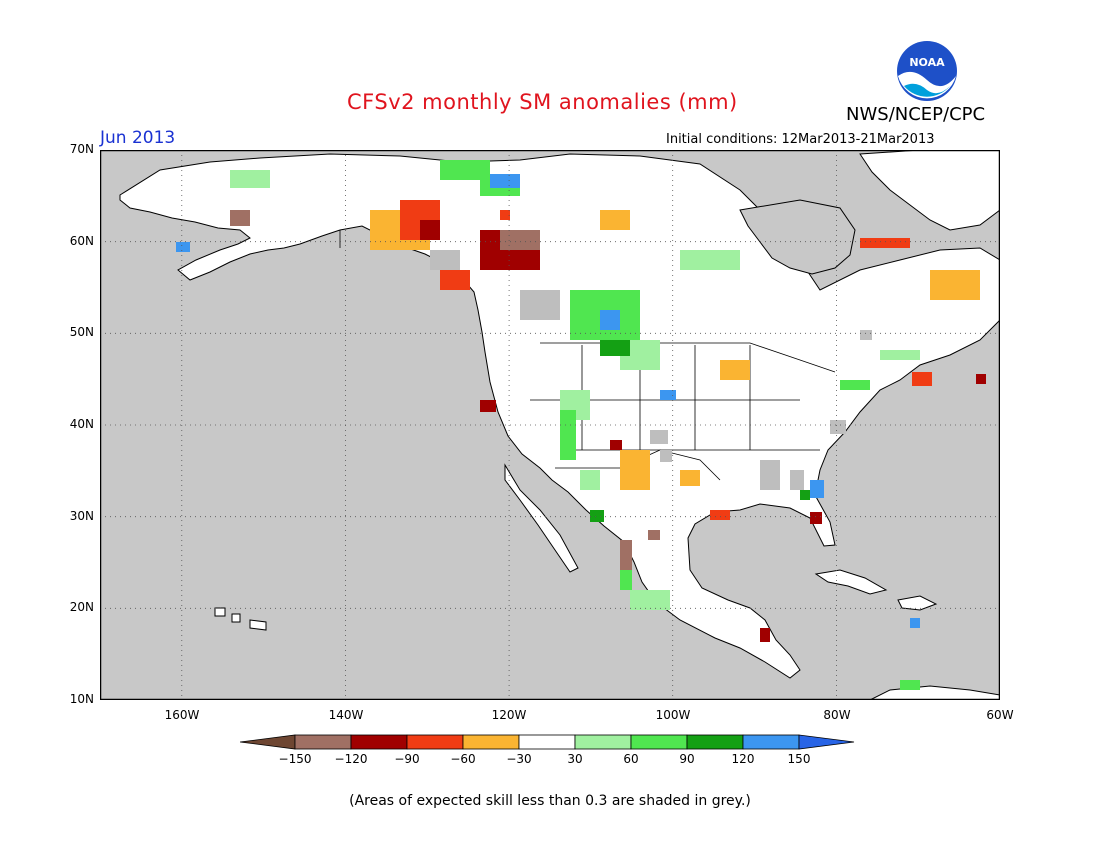 This screenshot has width=1100, height=850. What do you see at coordinates (916, 114) in the screenshot?
I see `agency-label: NWS/NCEP/CPC` at bounding box center [916, 114].